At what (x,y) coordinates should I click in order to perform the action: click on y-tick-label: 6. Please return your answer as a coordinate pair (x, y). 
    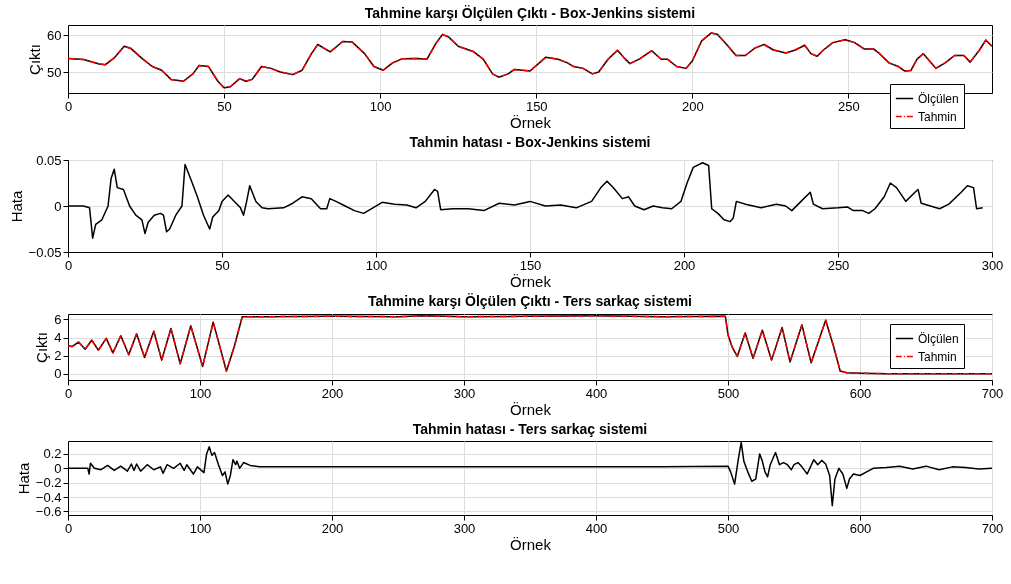
    Looking at the image, I should click on (58, 319).